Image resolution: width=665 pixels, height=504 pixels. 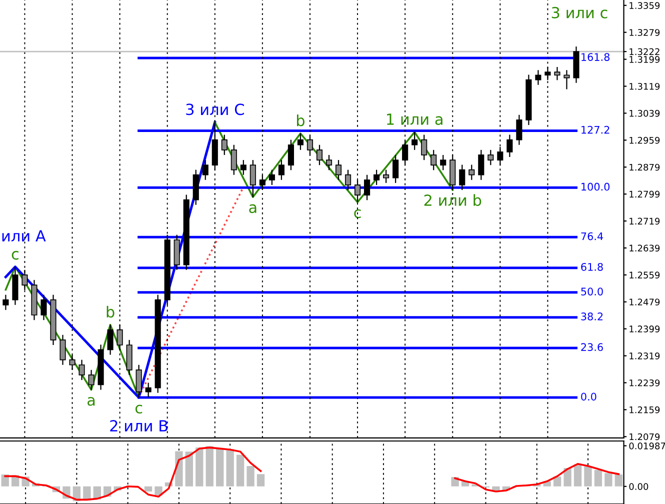 What do you see at coordinates (414, 119) in the screenshot?
I see `annotation: 1 или a` at bounding box center [414, 119].